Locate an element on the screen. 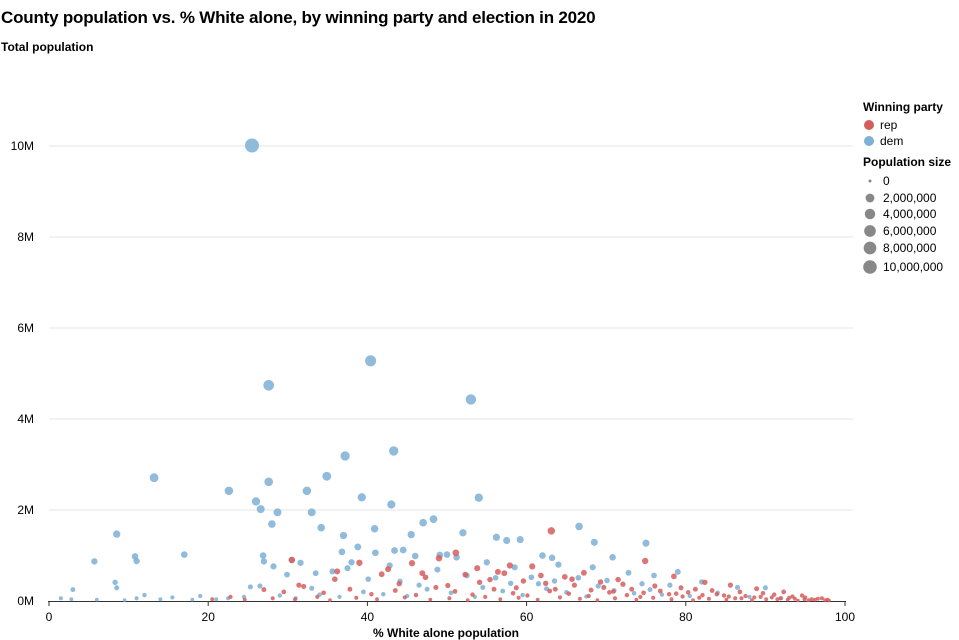 The height and width of the screenshot is (640, 959). legend-title-party: Winning party is located at coordinates (903, 107).